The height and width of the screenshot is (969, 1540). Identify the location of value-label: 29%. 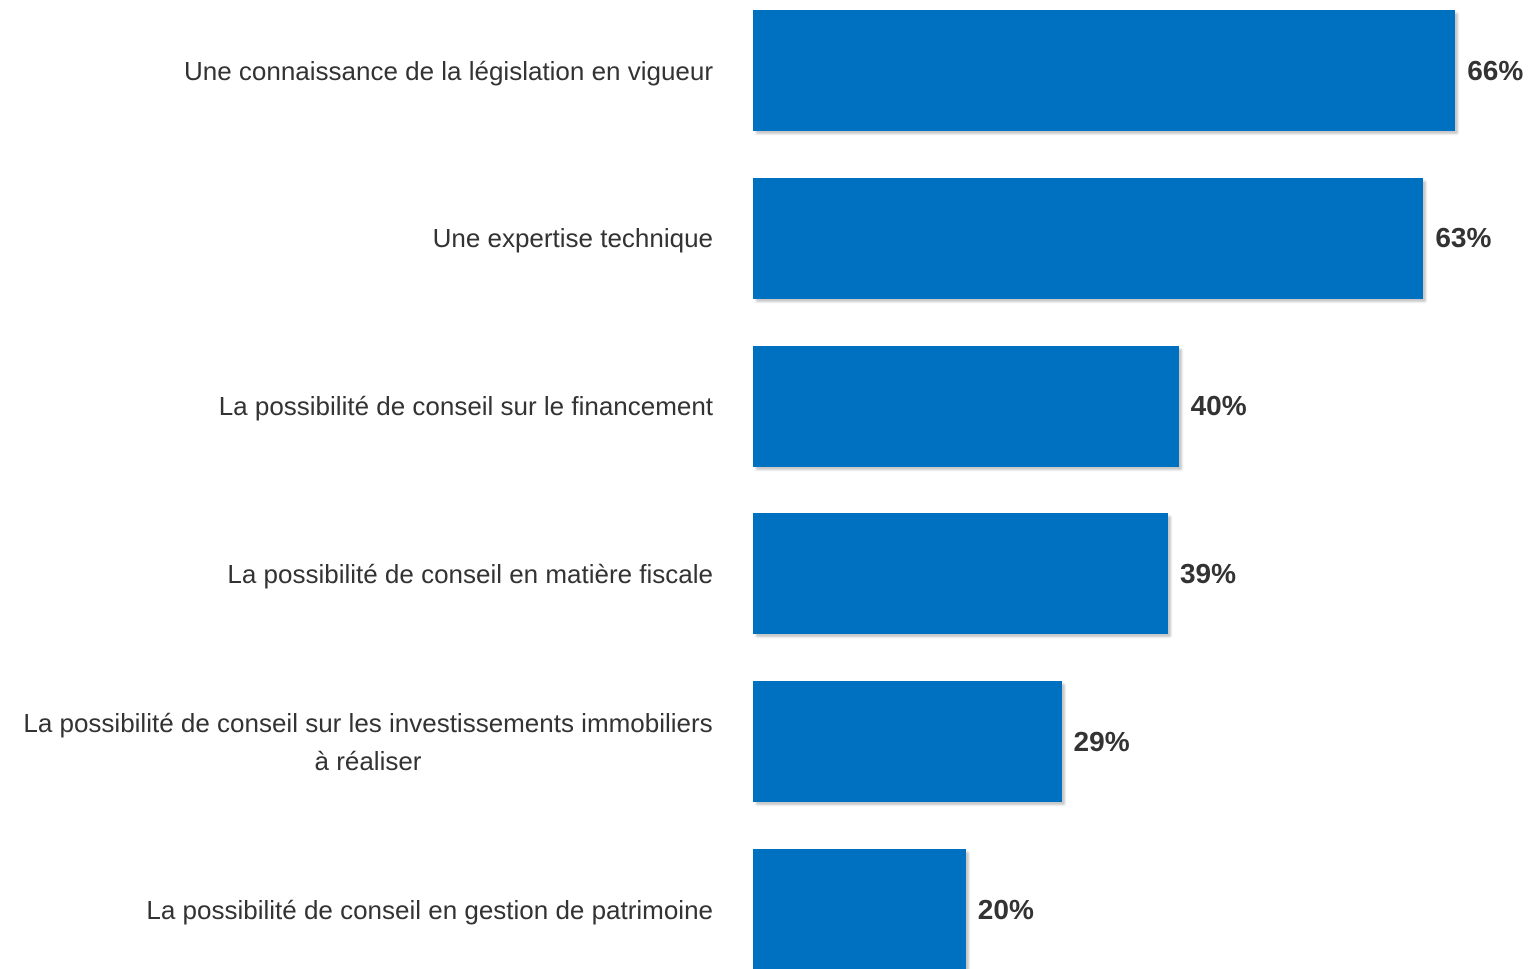
(1101, 741).